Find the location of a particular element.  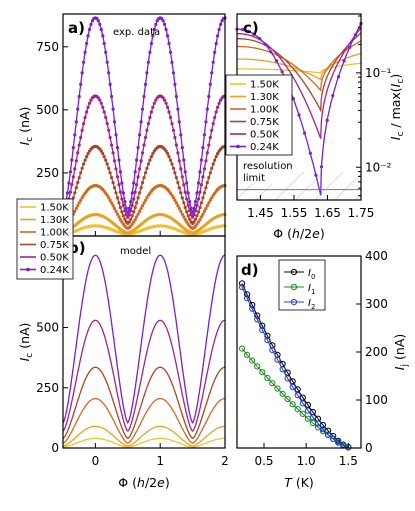

panel-a-annotation: exp. data is located at coordinates (136, 32).